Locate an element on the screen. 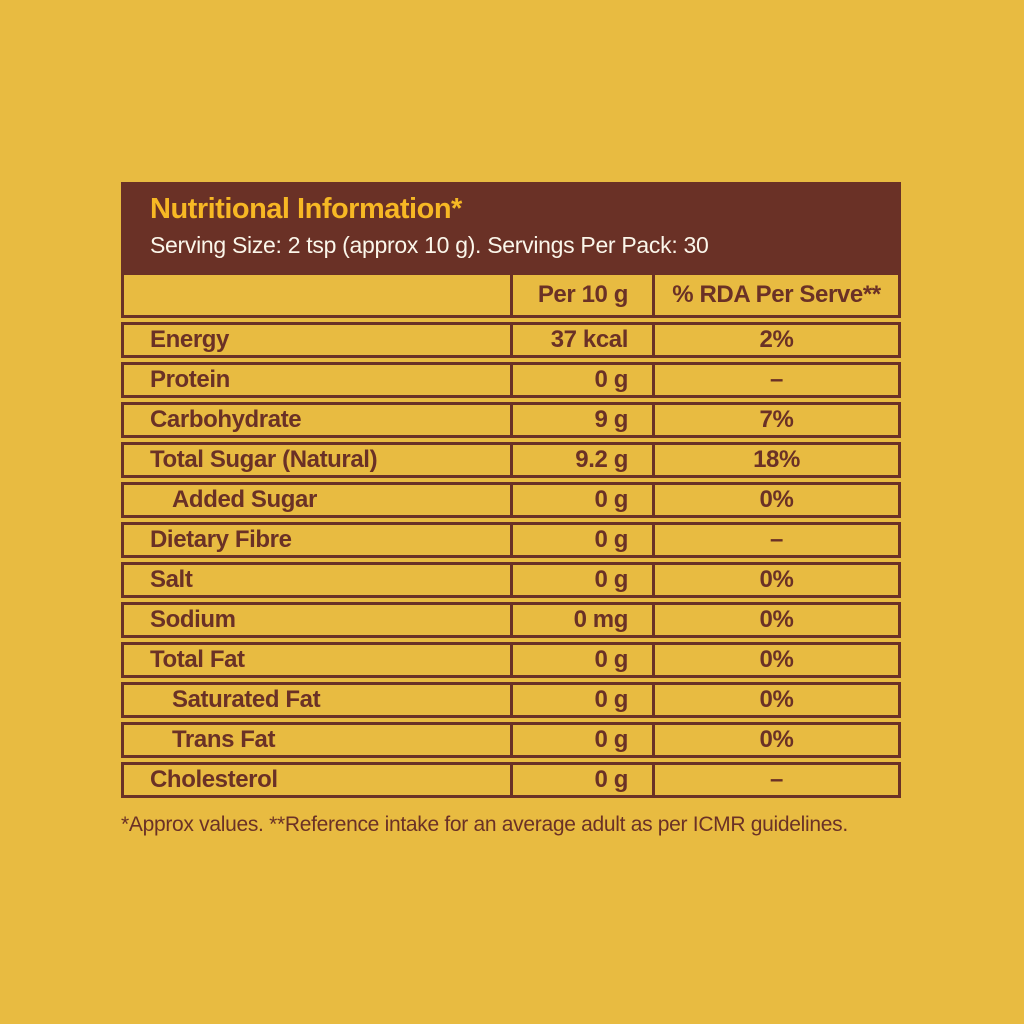 This screenshot has width=1024, height=1024. table-row: Added Sugar 0 g 0% is located at coordinates (511, 500).